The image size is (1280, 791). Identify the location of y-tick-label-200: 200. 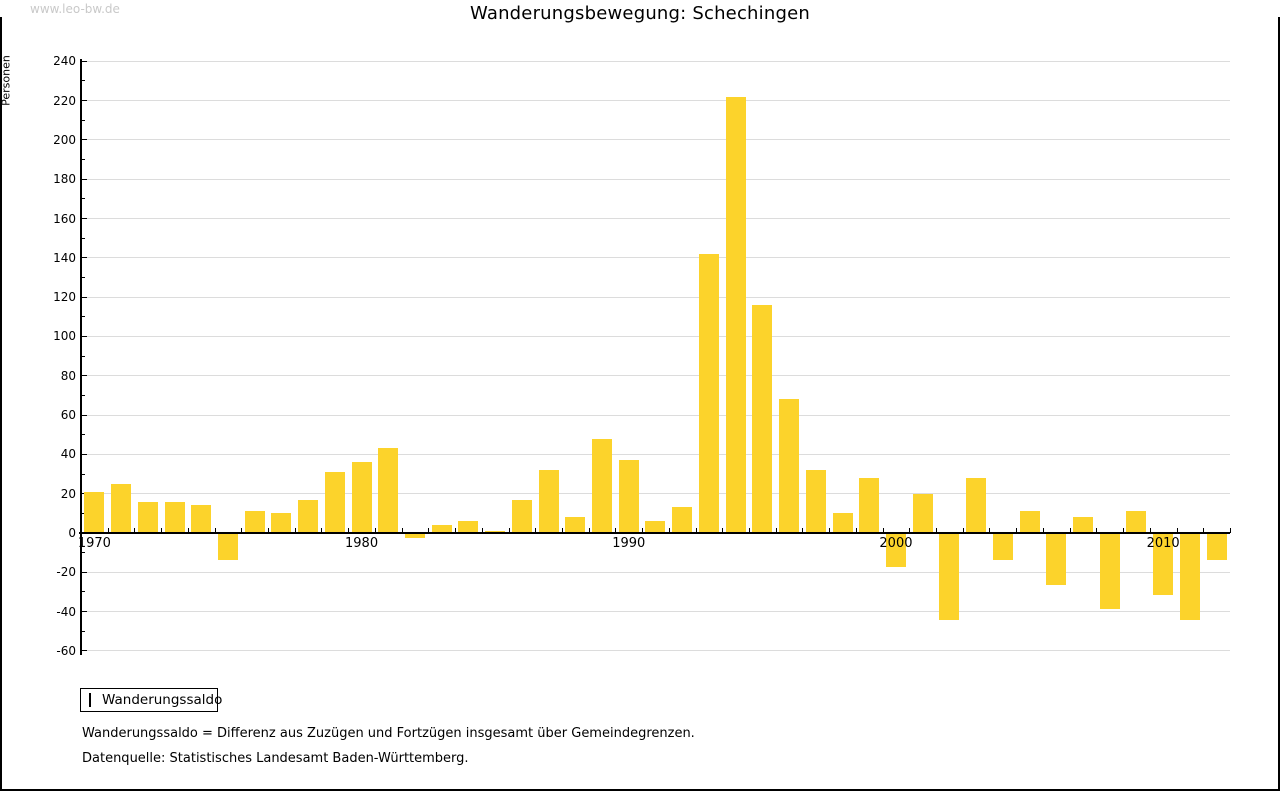
(64, 139).